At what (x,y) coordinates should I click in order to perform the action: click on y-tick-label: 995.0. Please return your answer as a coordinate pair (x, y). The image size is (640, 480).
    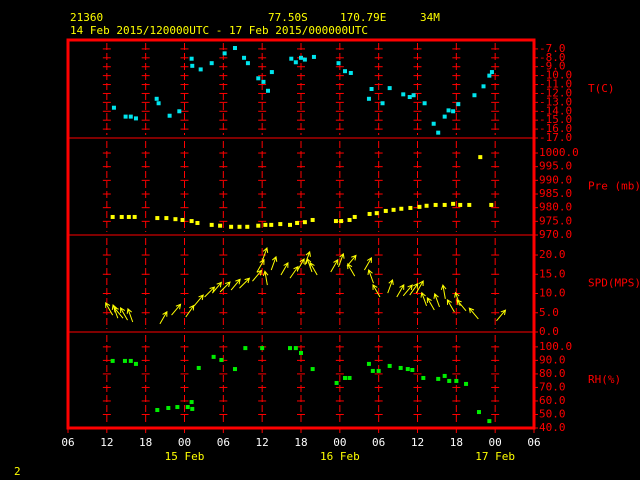
    Looking at the image, I should click on (555, 166).